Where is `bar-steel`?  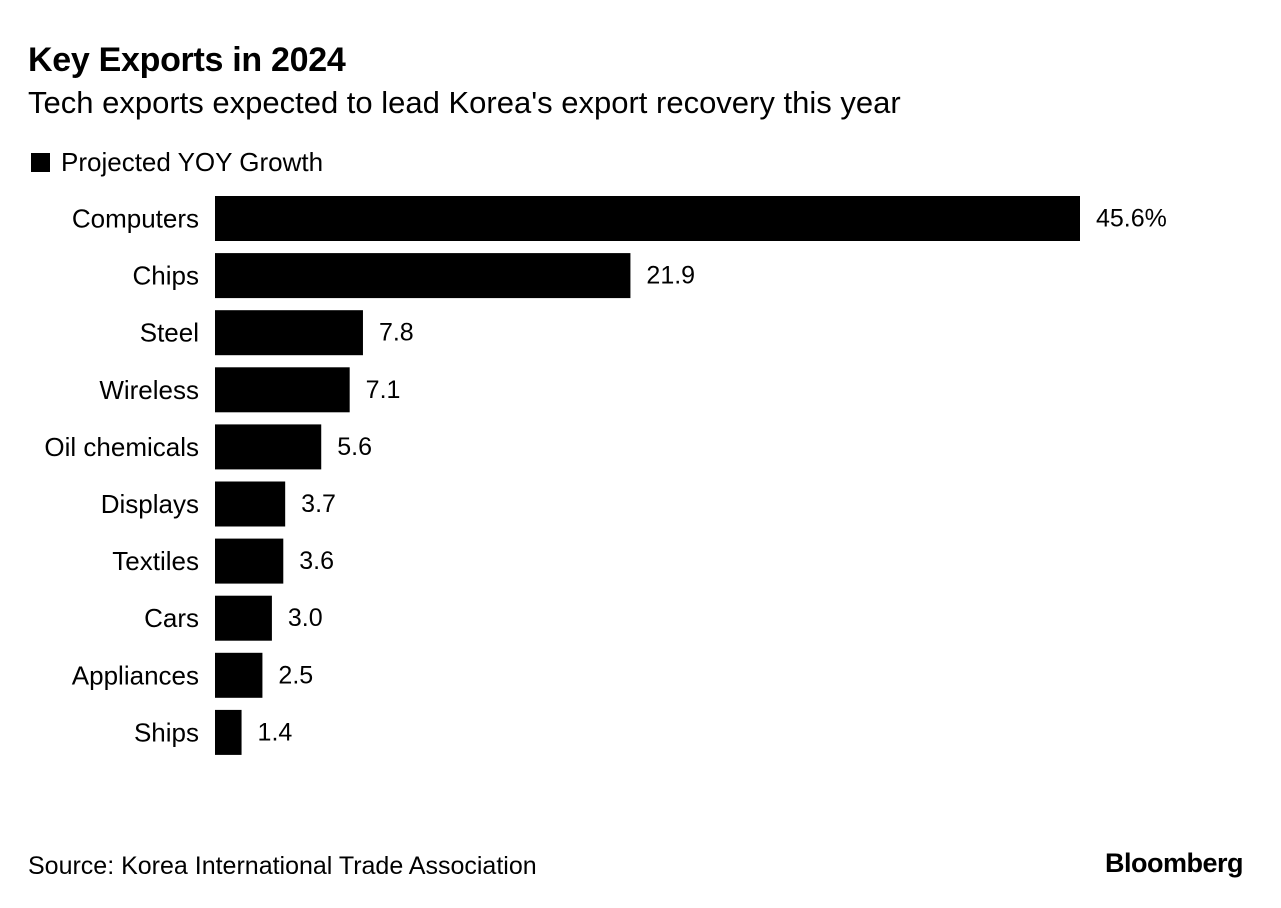 bar-steel is located at coordinates (289, 333).